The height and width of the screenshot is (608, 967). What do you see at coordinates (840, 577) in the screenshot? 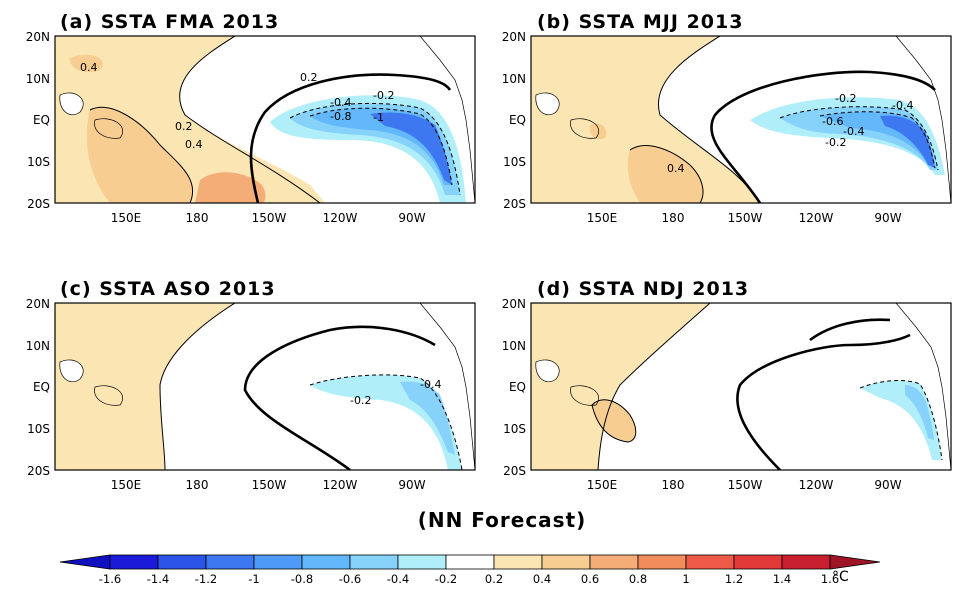
I see `colorbar-unit: °C` at bounding box center [840, 577].